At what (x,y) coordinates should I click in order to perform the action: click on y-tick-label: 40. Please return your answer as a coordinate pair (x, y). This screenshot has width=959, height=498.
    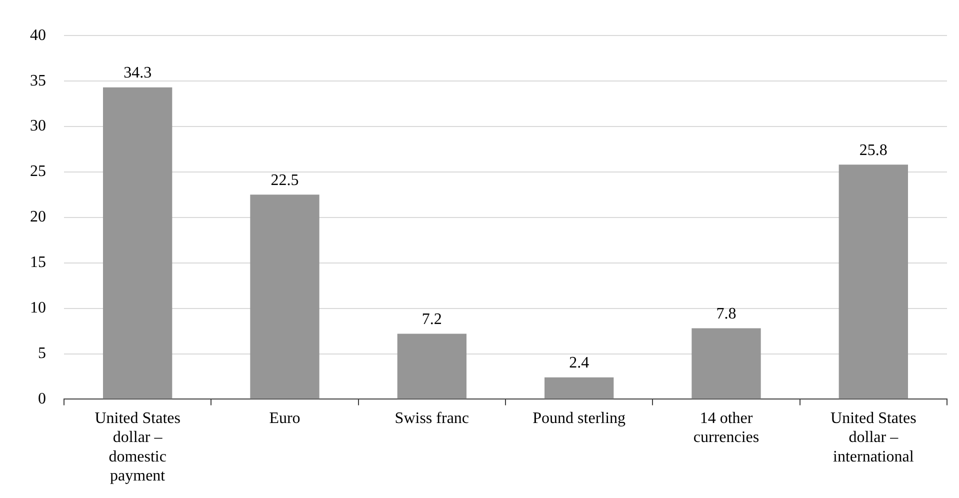
    Looking at the image, I should click on (38, 35).